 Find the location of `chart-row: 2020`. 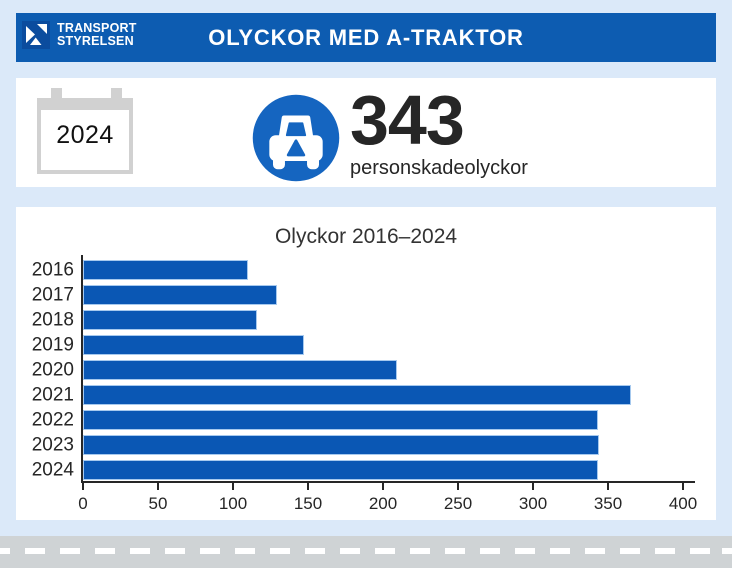

chart-row: 2020 is located at coordinates (357, 370).